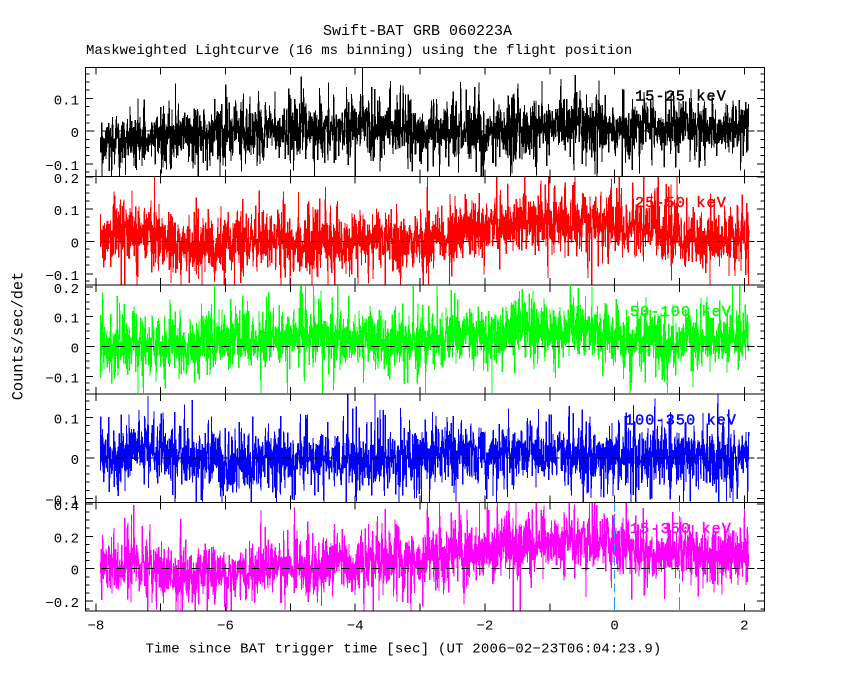 This screenshot has width=850, height=685. I want to click on svg-text: Counts/sec/det, so click(19, 336).